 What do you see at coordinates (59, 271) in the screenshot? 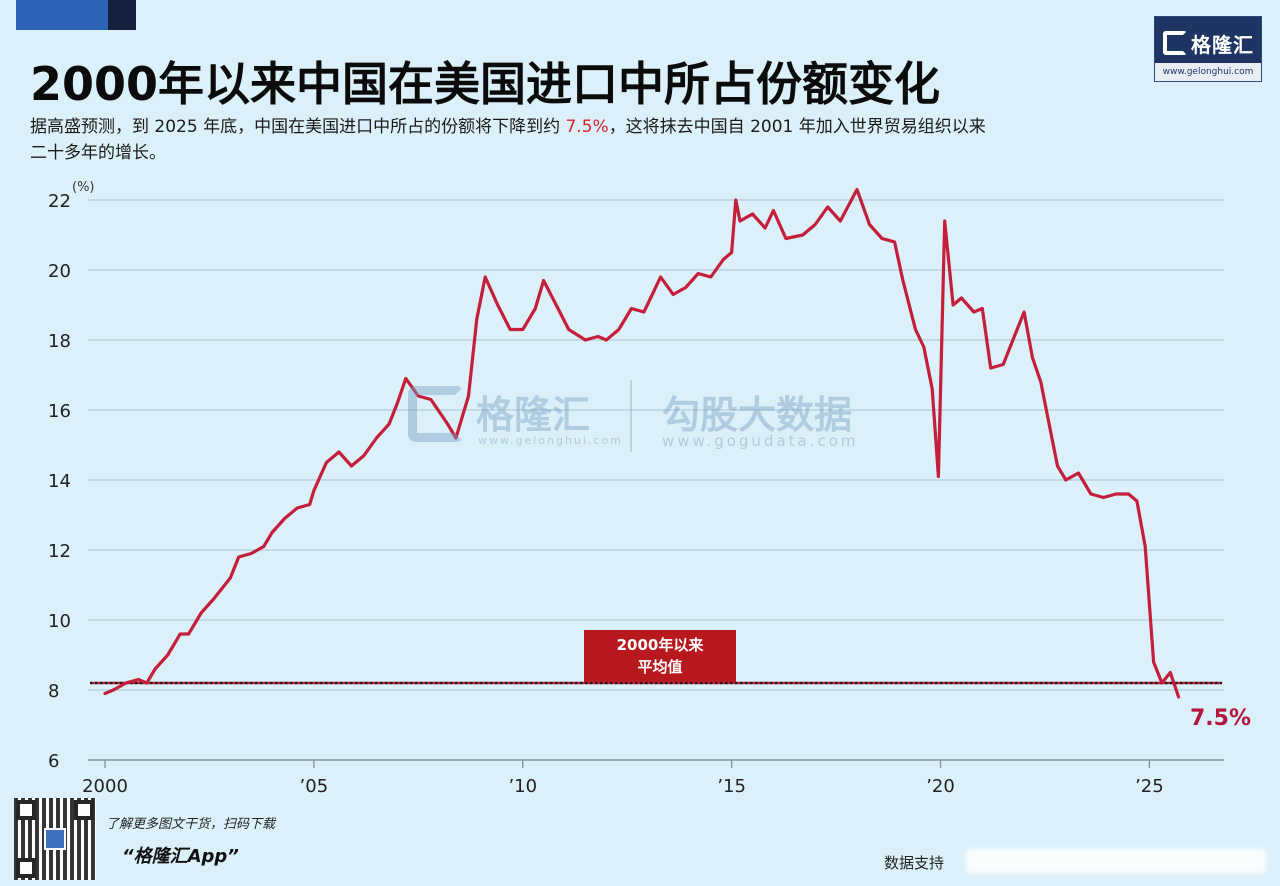
I see `y-tick-label: 20` at bounding box center [59, 271].